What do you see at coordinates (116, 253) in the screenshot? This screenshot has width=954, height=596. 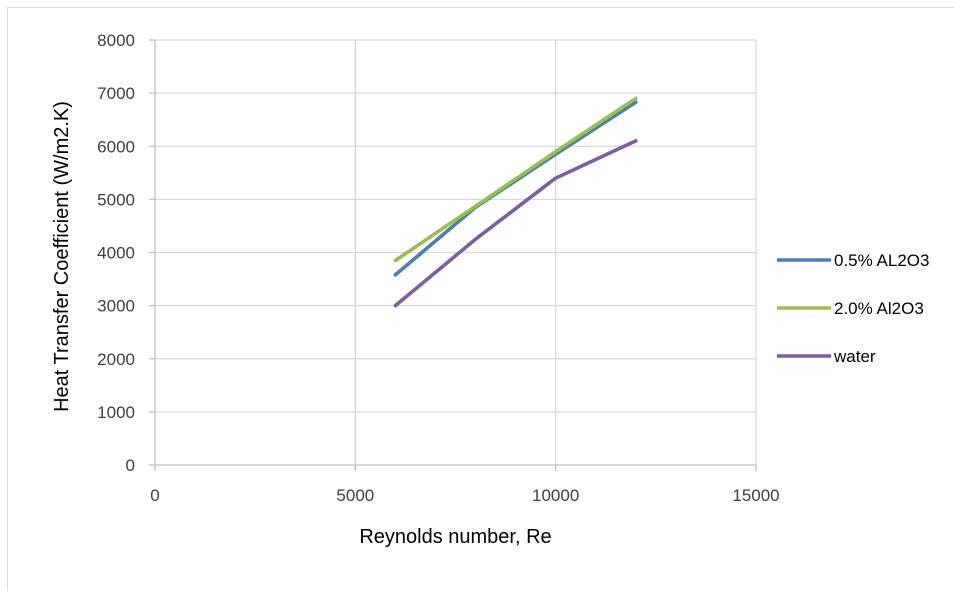 I see `y-tick-label: 4000` at bounding box center [116, 253].